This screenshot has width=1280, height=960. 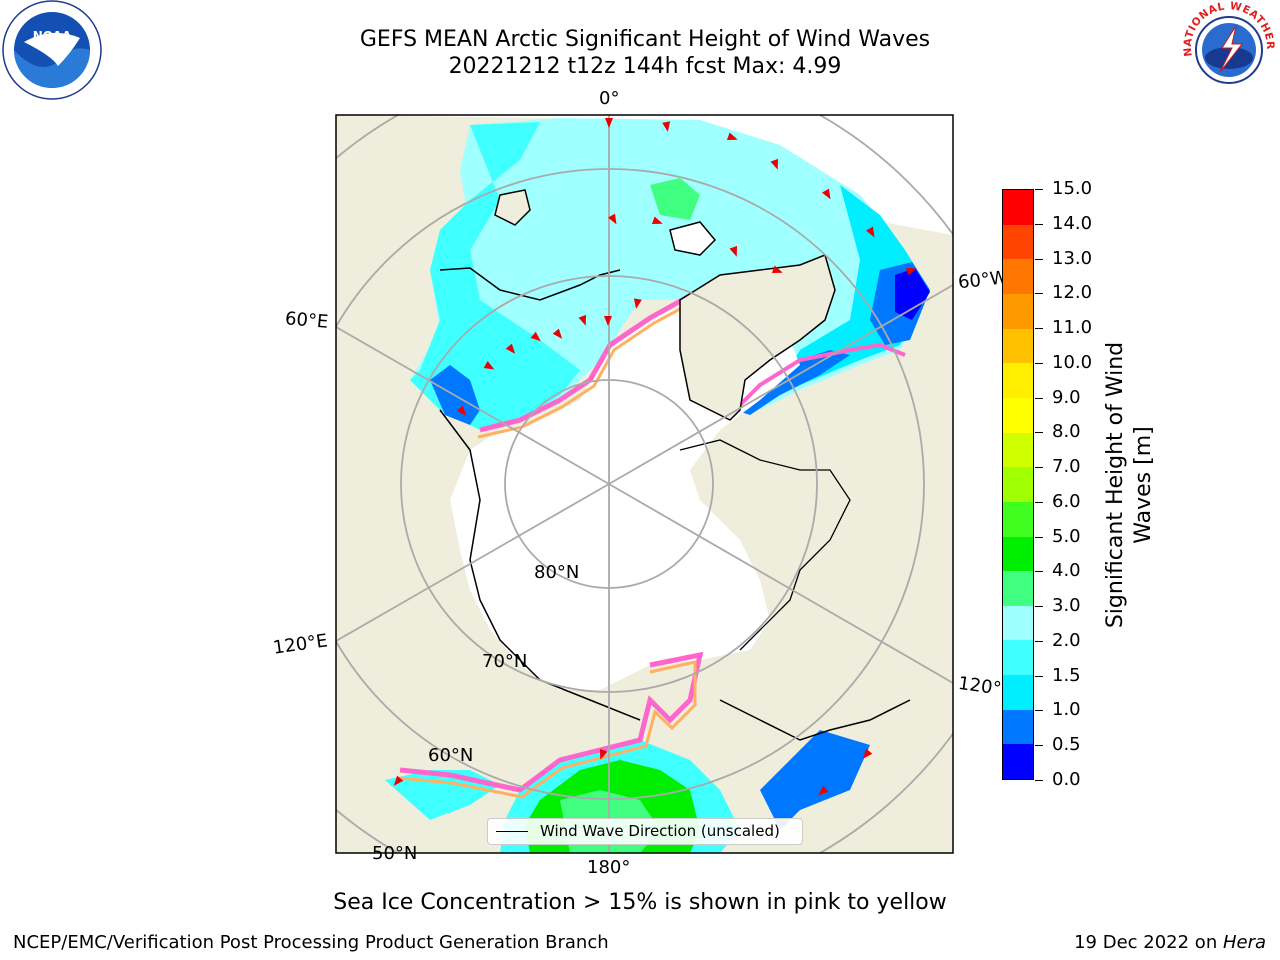 I want to click on canada-archipelago-coast, so click(x=765, y=545).